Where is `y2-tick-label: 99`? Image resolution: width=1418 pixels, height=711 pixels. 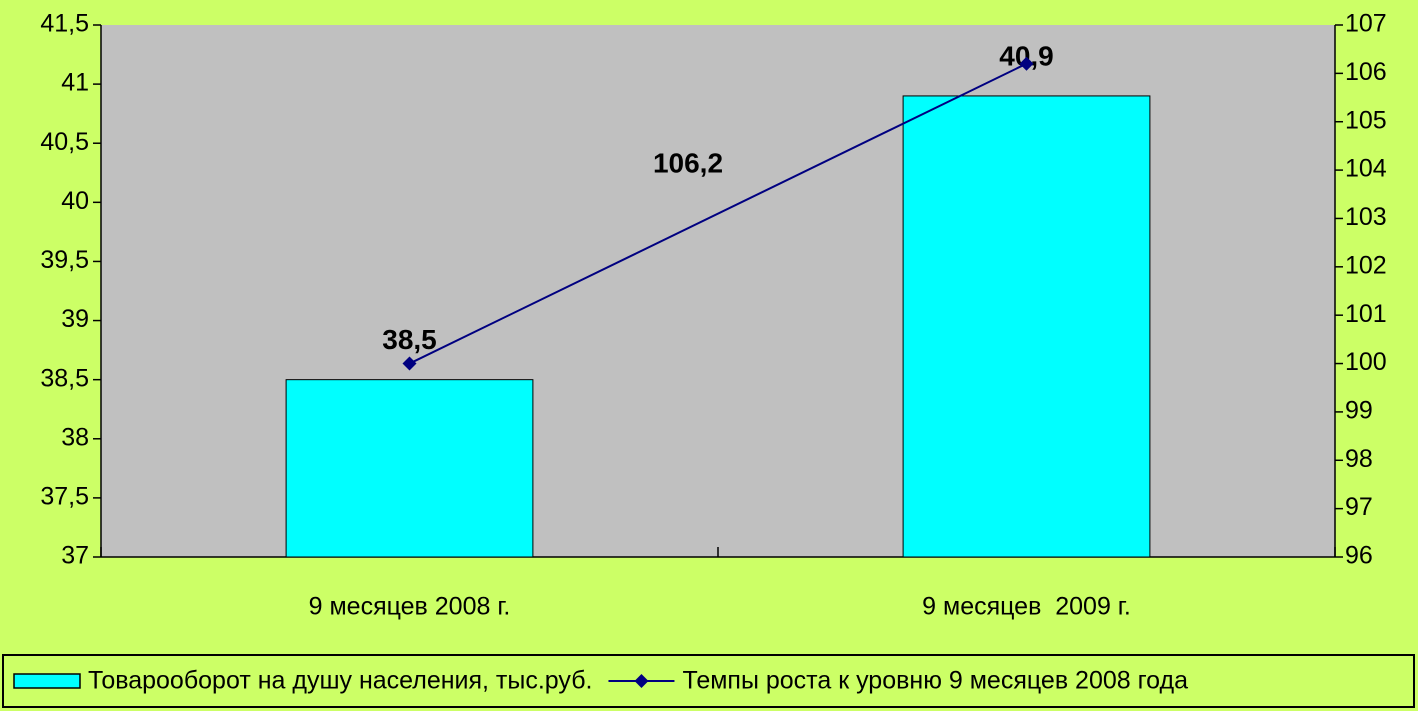 y2-tick-label: 99 is located at coordinates (1359, 411).